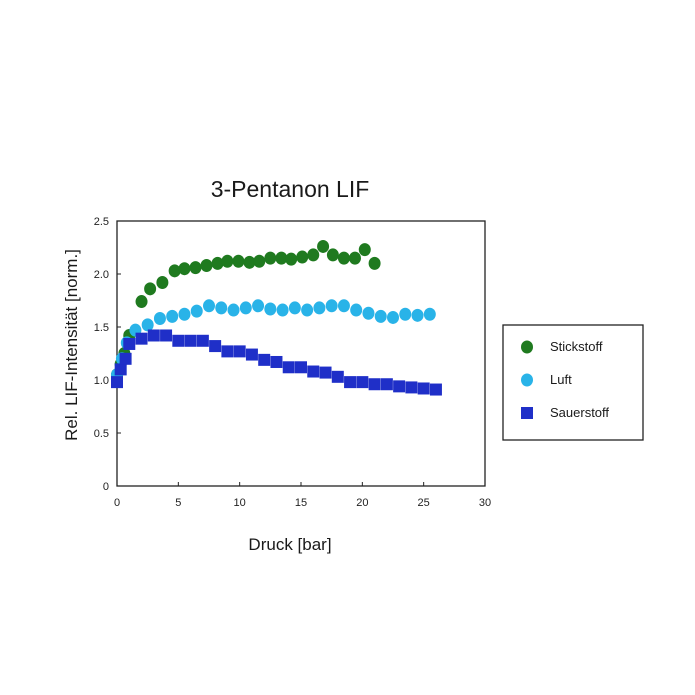 The width and height of the screenshot is (695, 695). I want to click on series-sauerstoff, so click(276, 362).